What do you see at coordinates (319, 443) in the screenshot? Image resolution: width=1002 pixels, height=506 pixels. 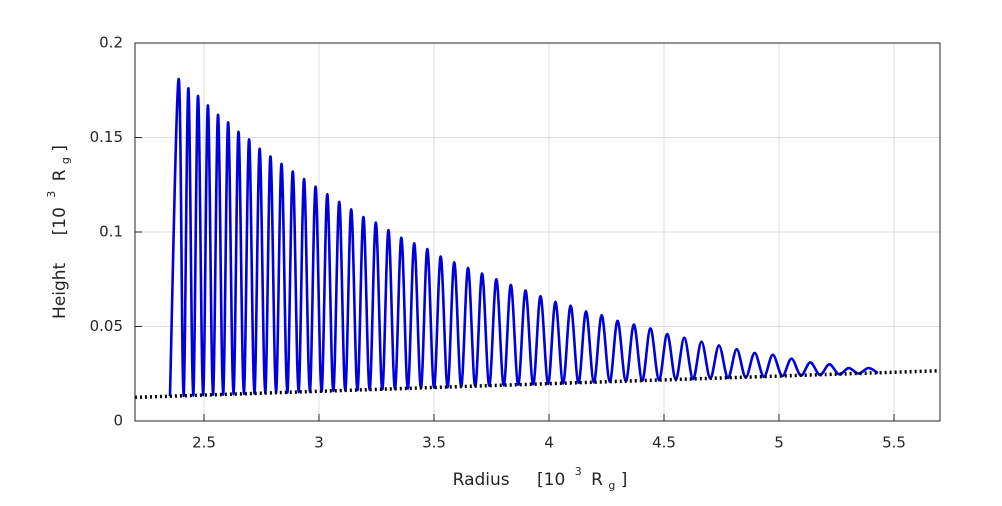 I see `x-tick-label: 3` at bounding box center [319, 443].